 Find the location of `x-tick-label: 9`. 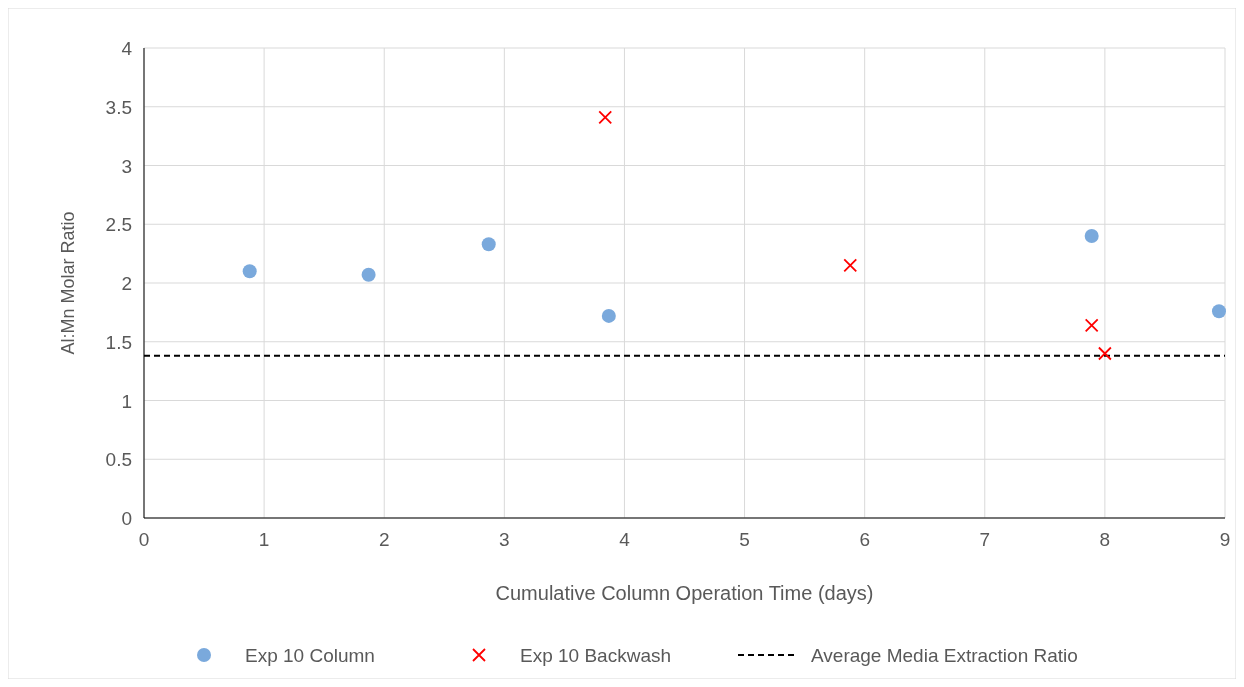

x-tick-label: 9 is located at coordinates (1225, 539).